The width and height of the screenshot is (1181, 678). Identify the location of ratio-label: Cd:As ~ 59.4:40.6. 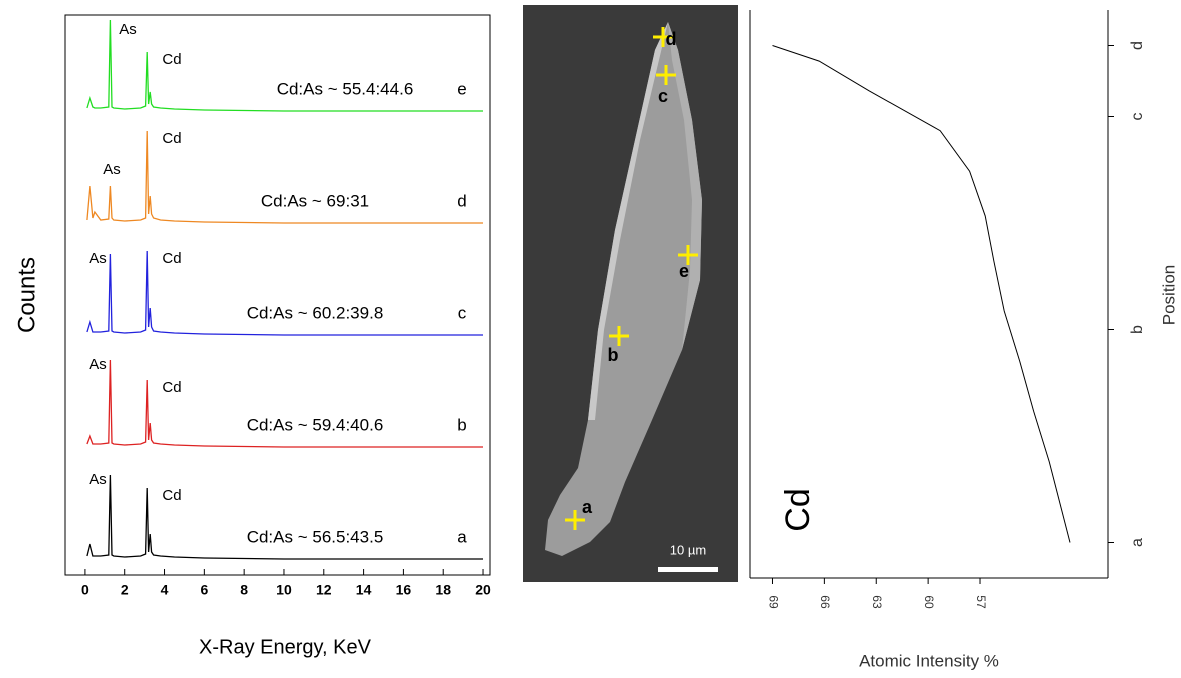
(315, 424).